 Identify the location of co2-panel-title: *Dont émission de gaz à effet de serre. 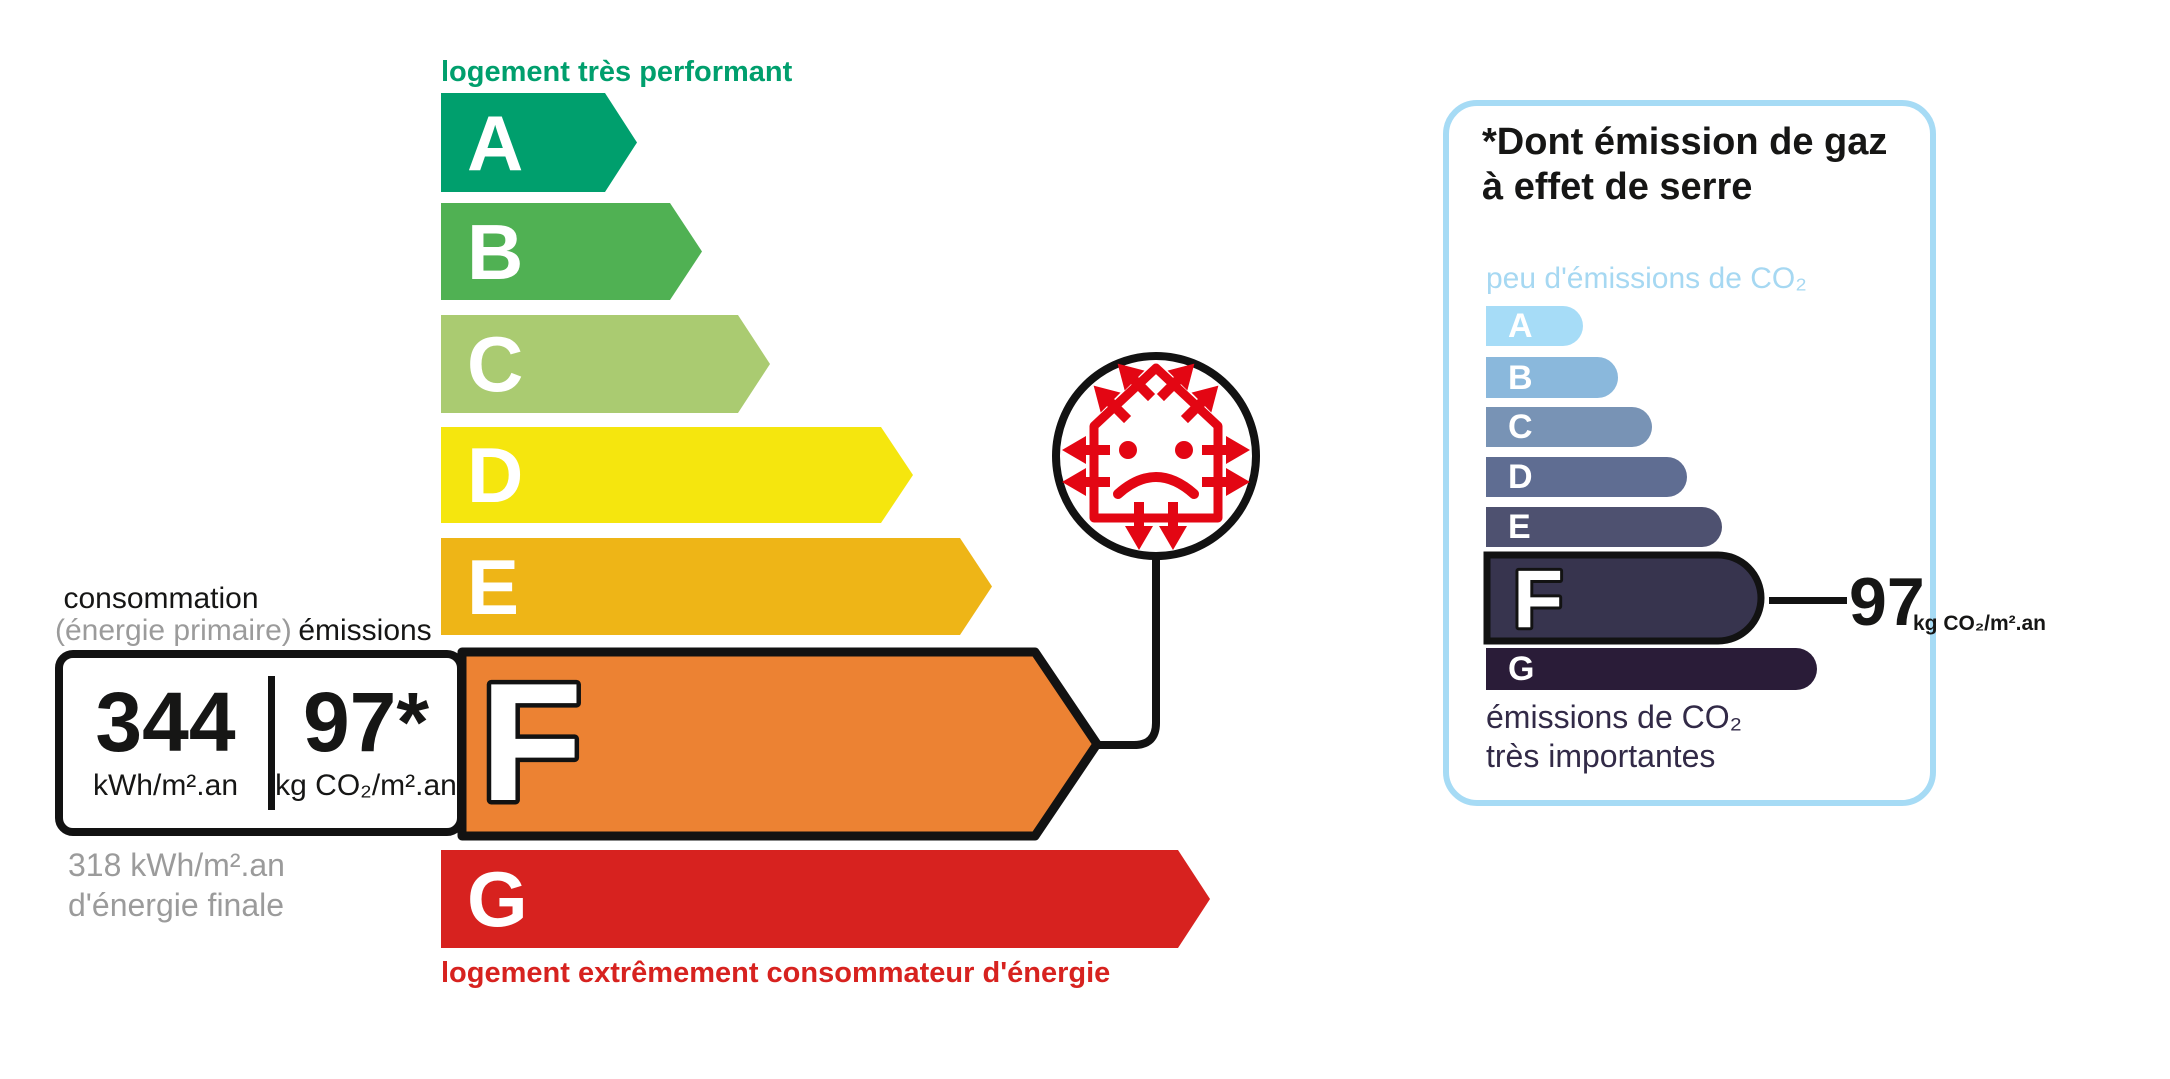
(1684, 165).